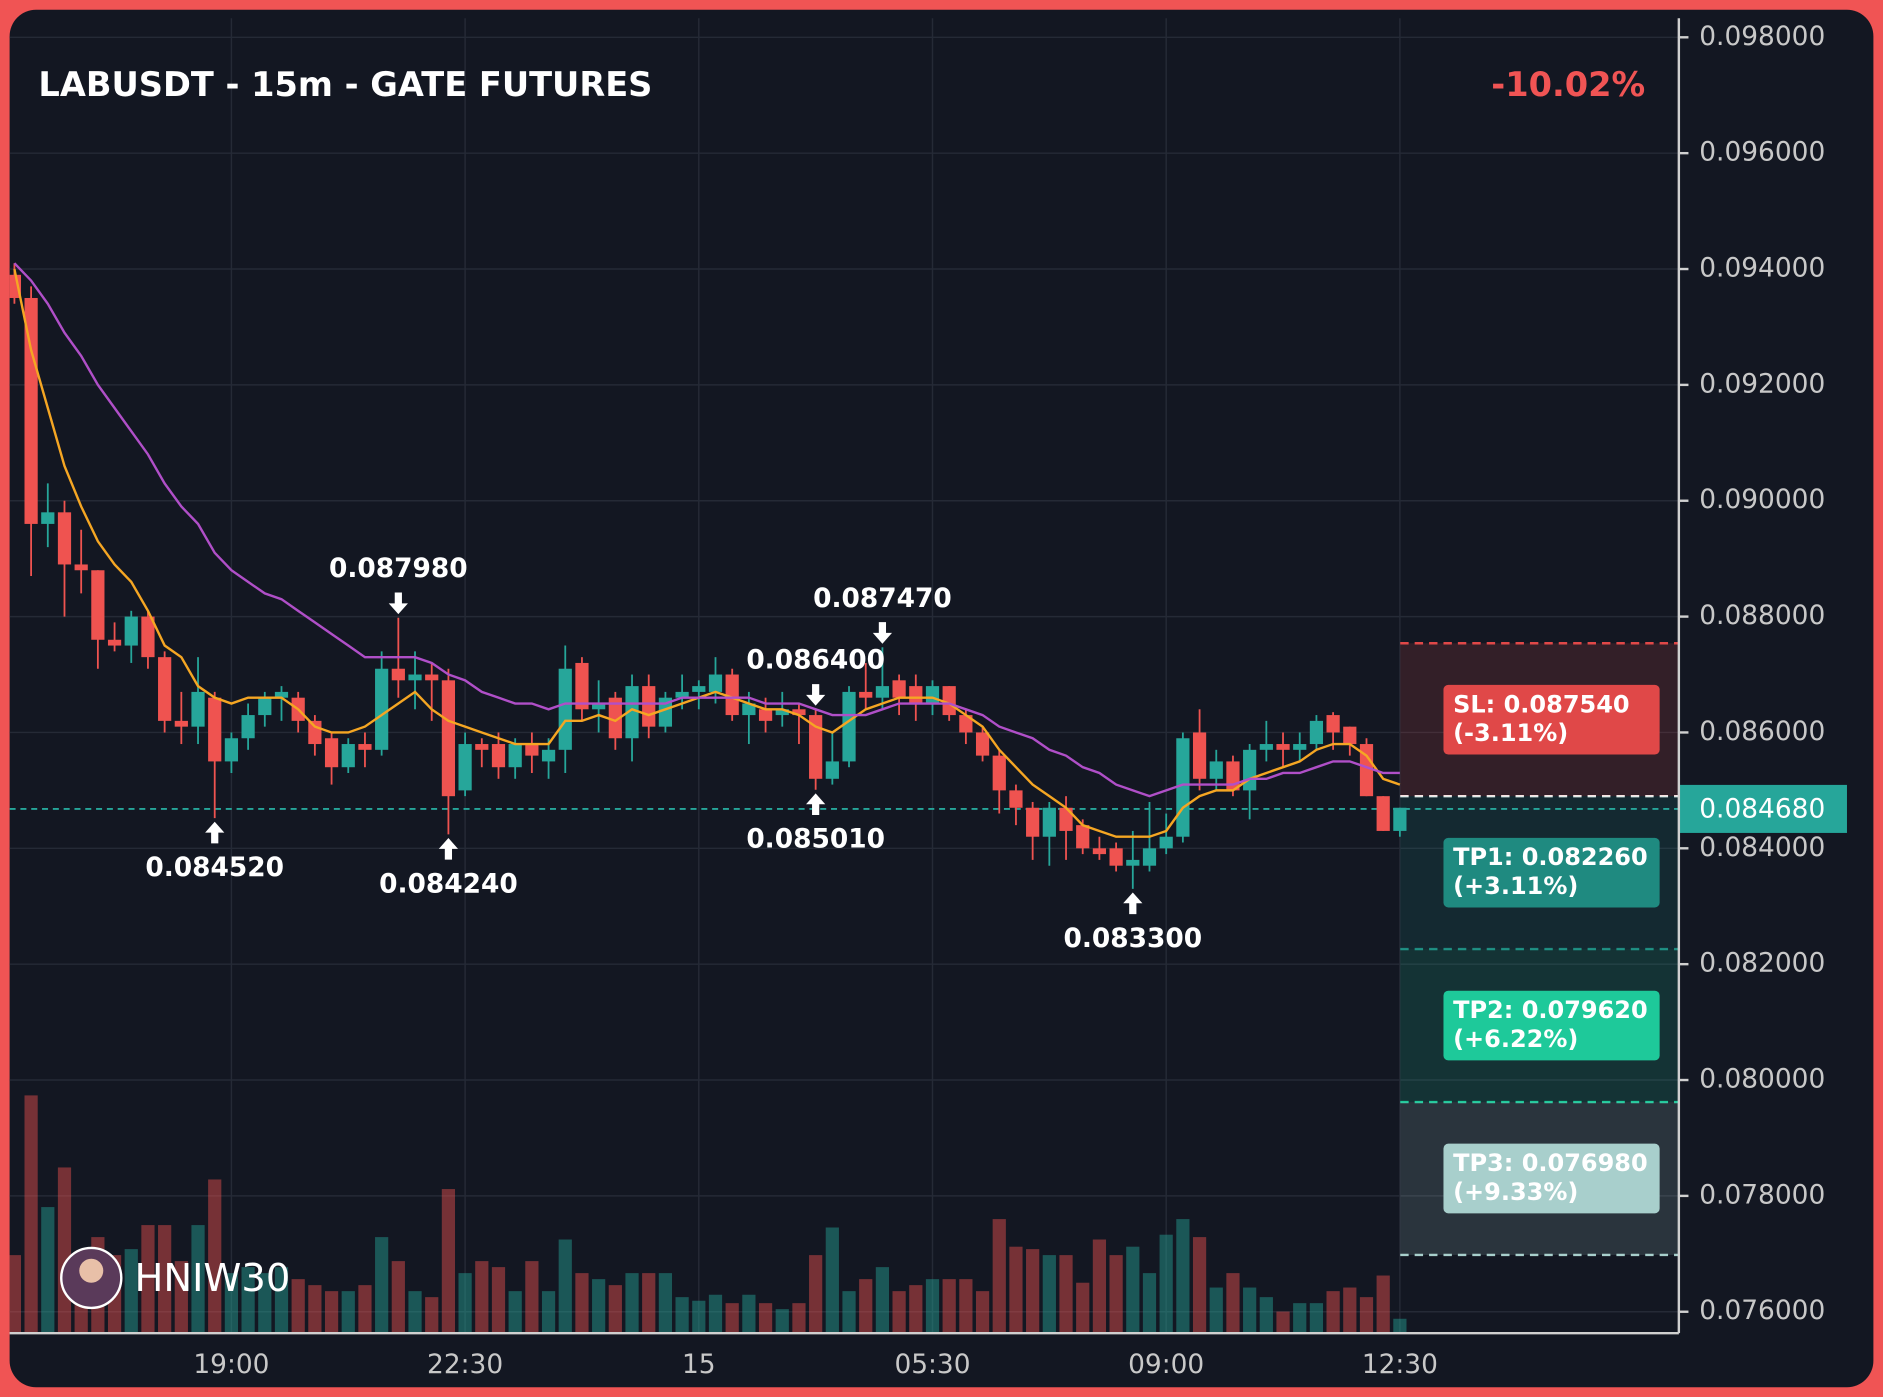 This screenshot has width=1883, height=1397. Describe the element at coordinates (815, 839) in the screenshot. I see `swing-low-label: 0.085010` at that location.